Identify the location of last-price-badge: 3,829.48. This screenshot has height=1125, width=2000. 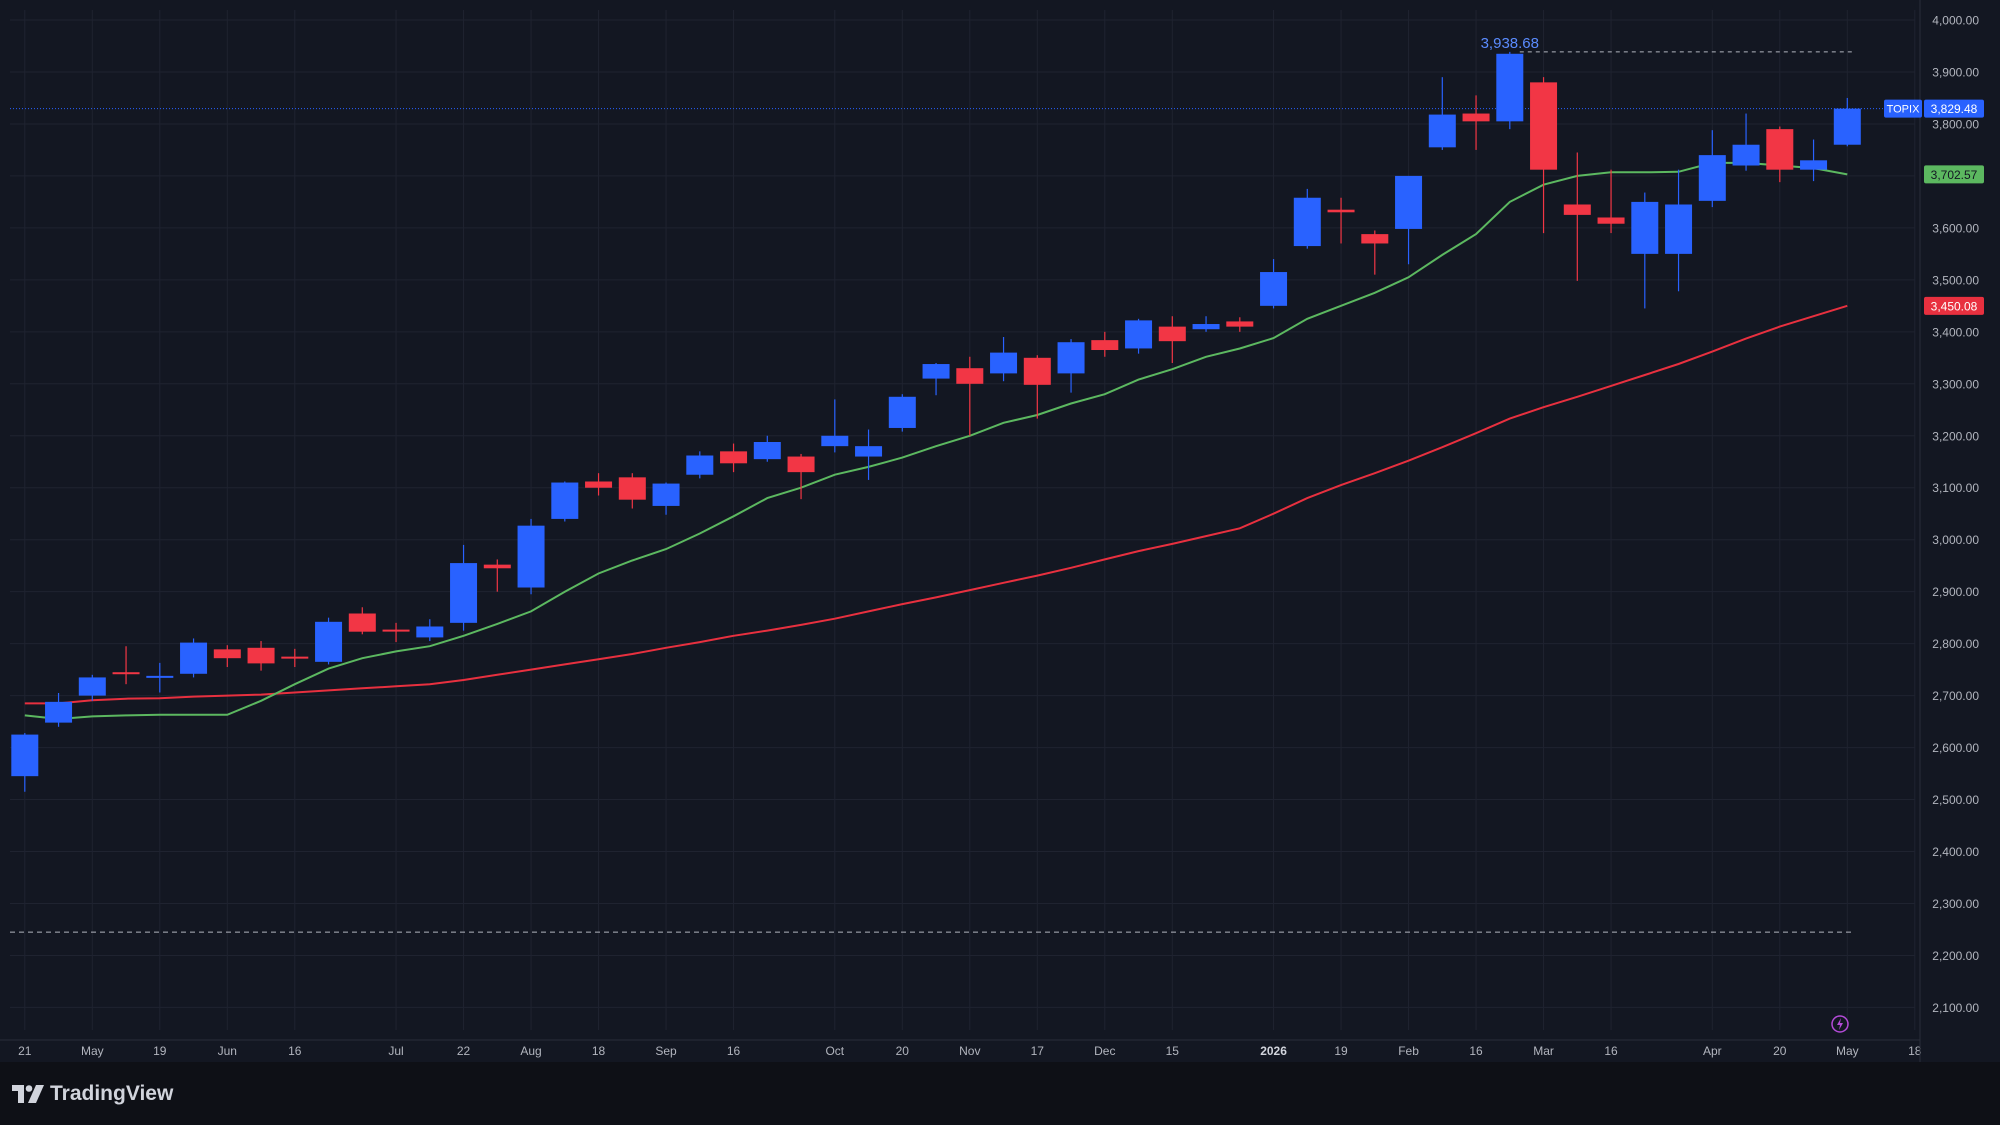
(1954, 109).